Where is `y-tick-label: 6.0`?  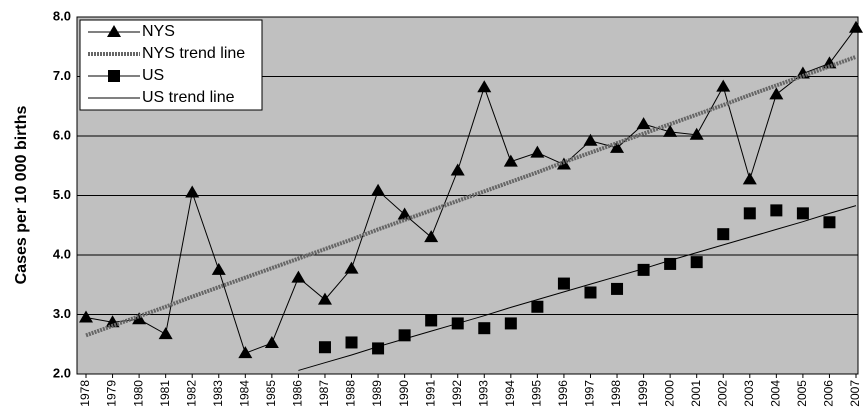
y-tick-label: 6.0 is located at coordinates (62, 134).